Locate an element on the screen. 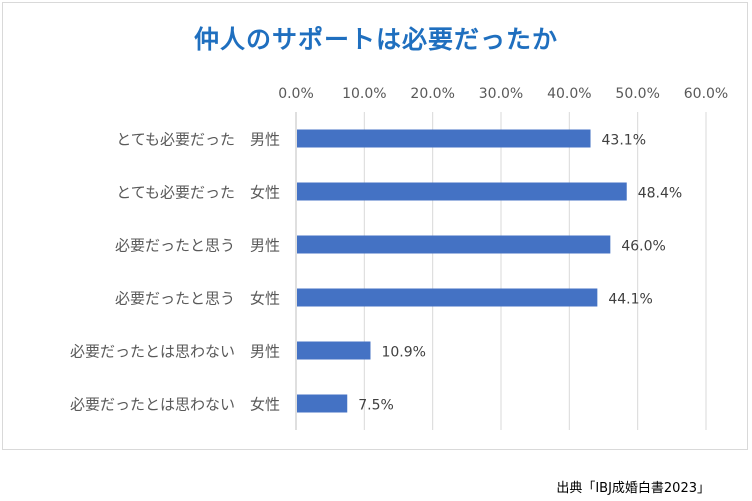 This screenshot has height=501, width=752. x-tick-label: 20.0% is located at coordinates (432, 94).